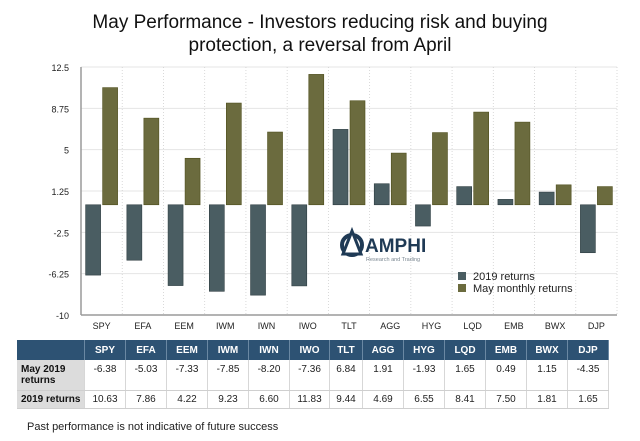 This screenshot has width=640, height=441. Describe the element at coordinates (349, 326) in the screenshot. I see `x-tick-label: TLT` at that location.